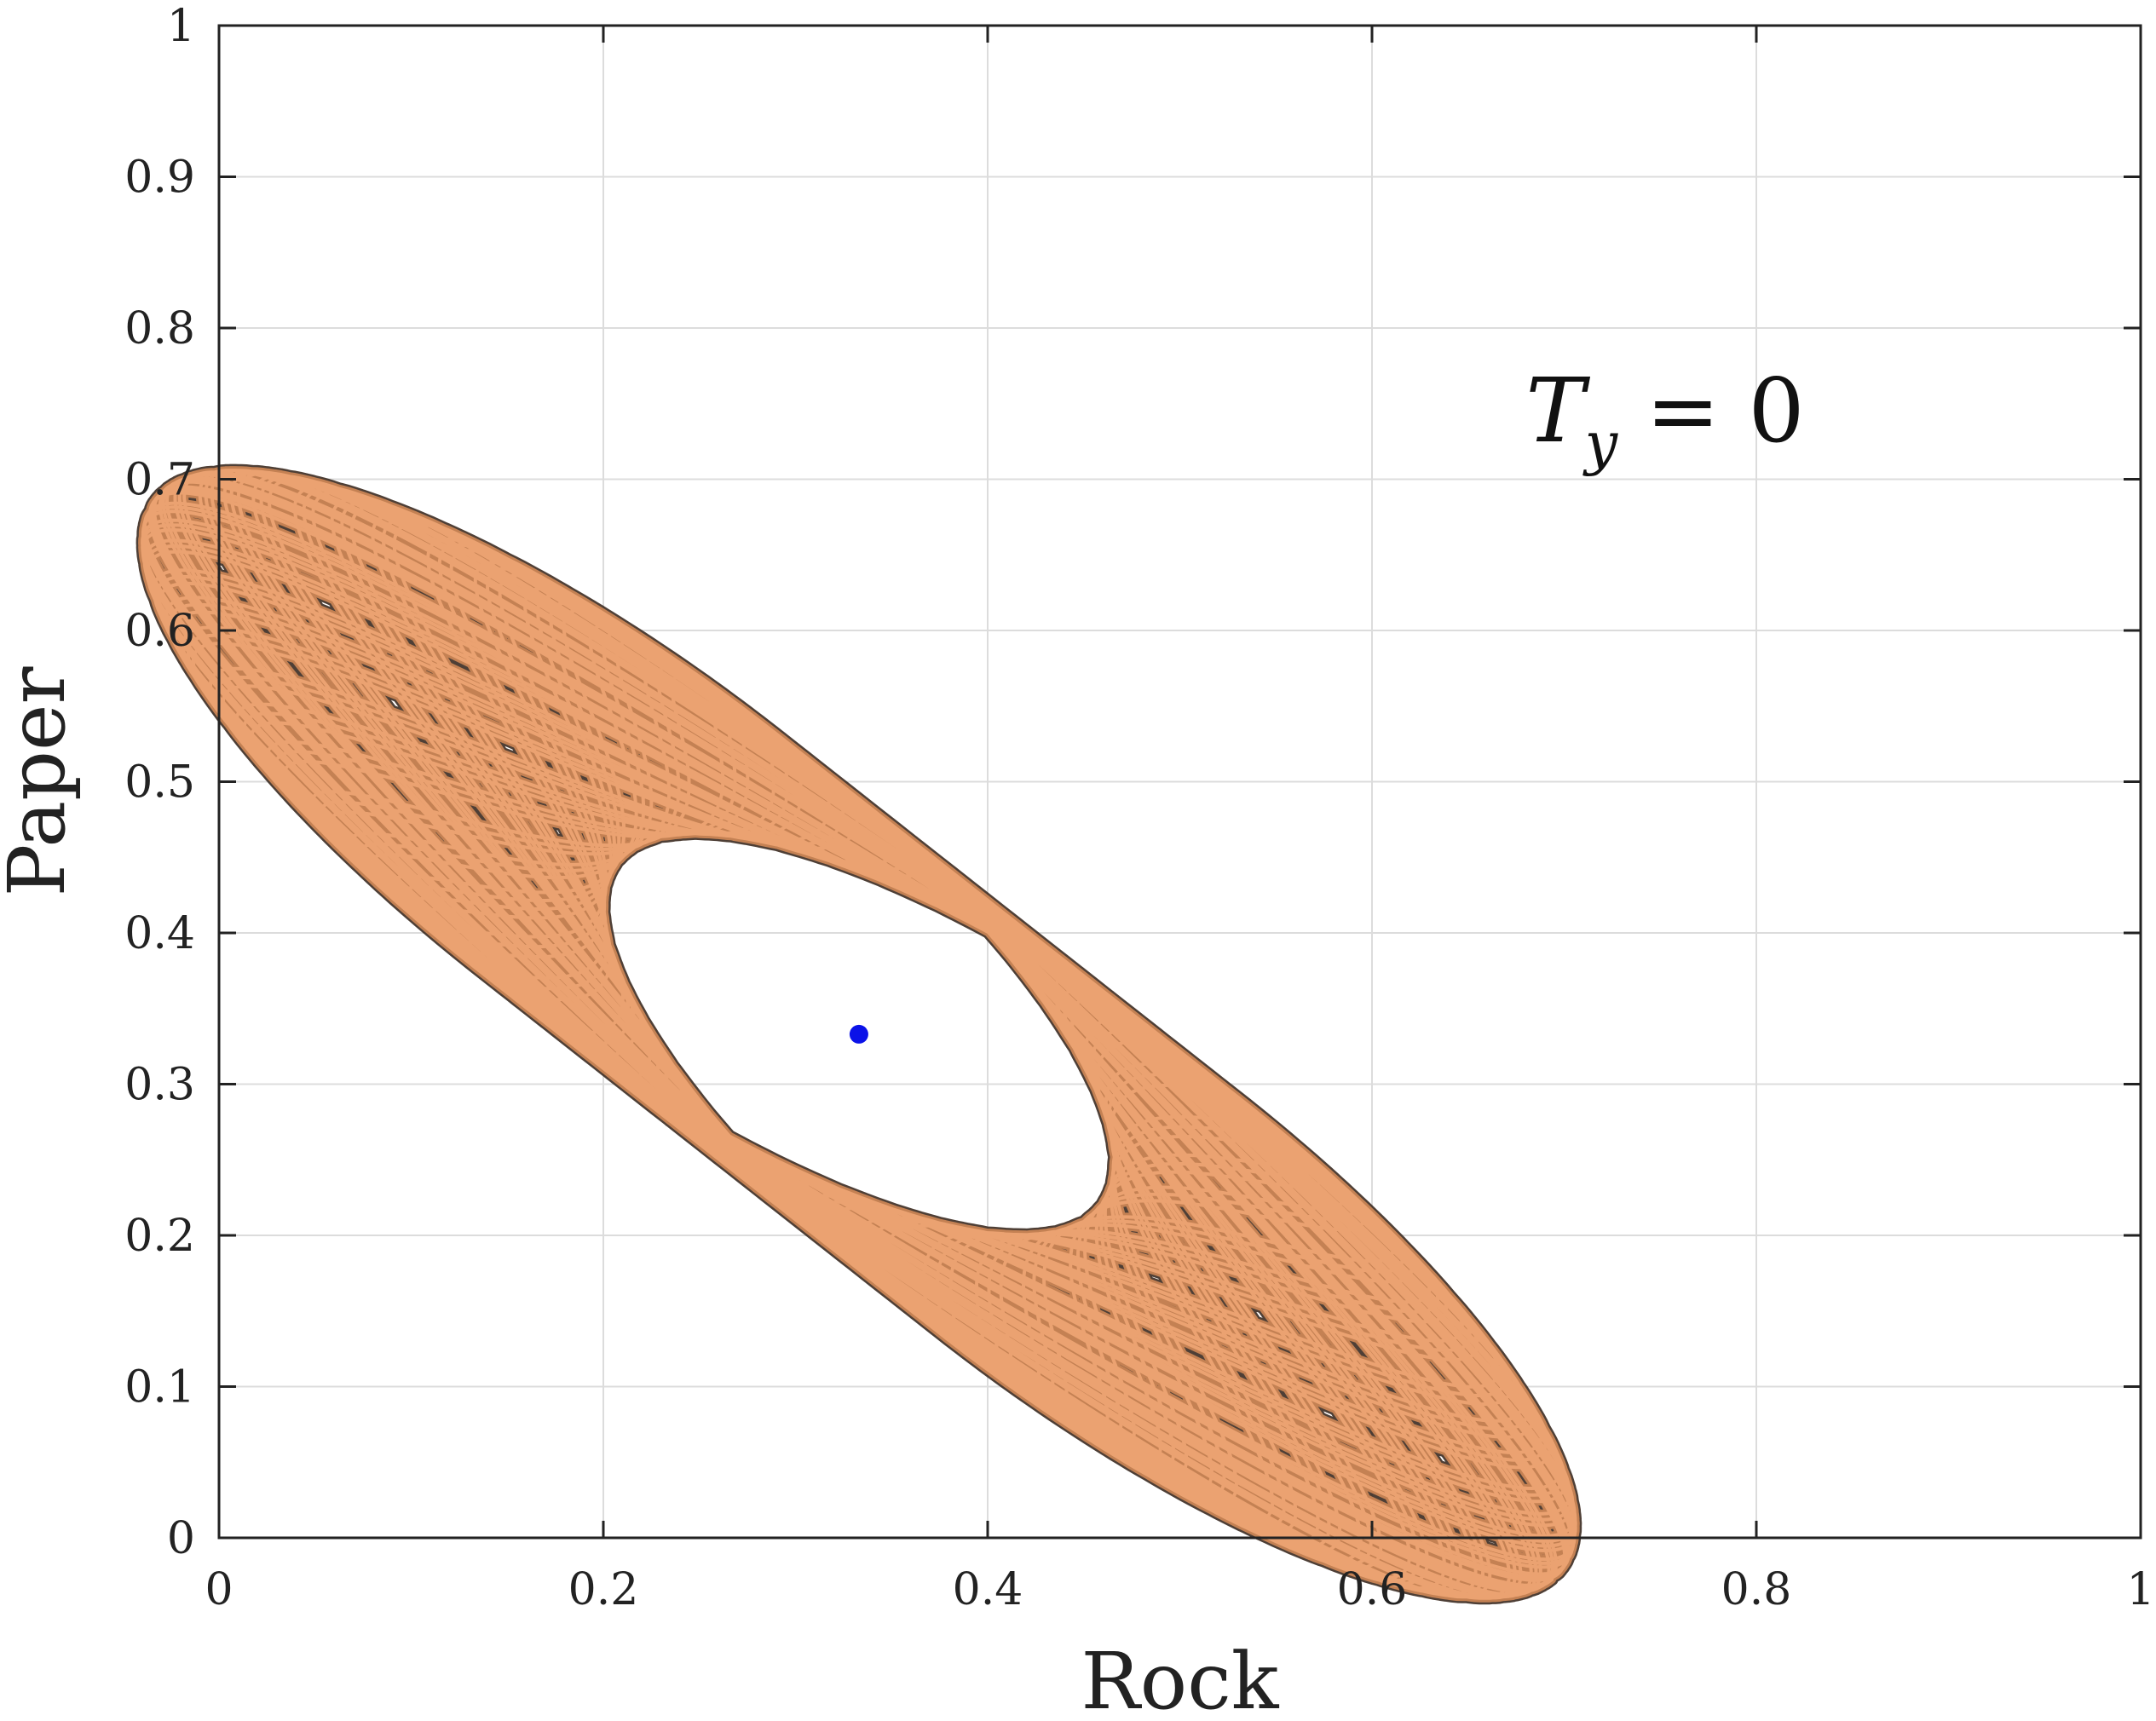 This screenshot has height=1721, width=2156. Describe the element at coordinates (159, 480) in the screenshot. I see `y-tick-label: 0.7` at that location.